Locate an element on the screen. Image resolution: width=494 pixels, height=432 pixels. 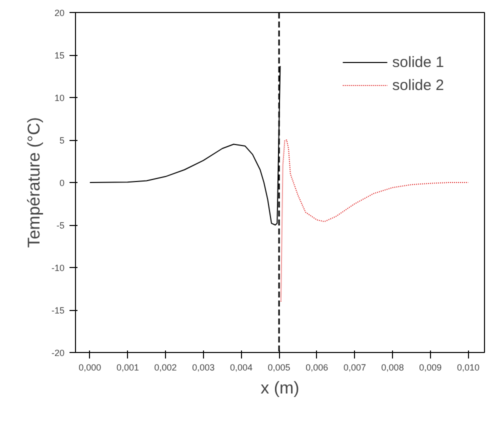
x-tick-label: 0,000 is located at coordinates (90, 367).